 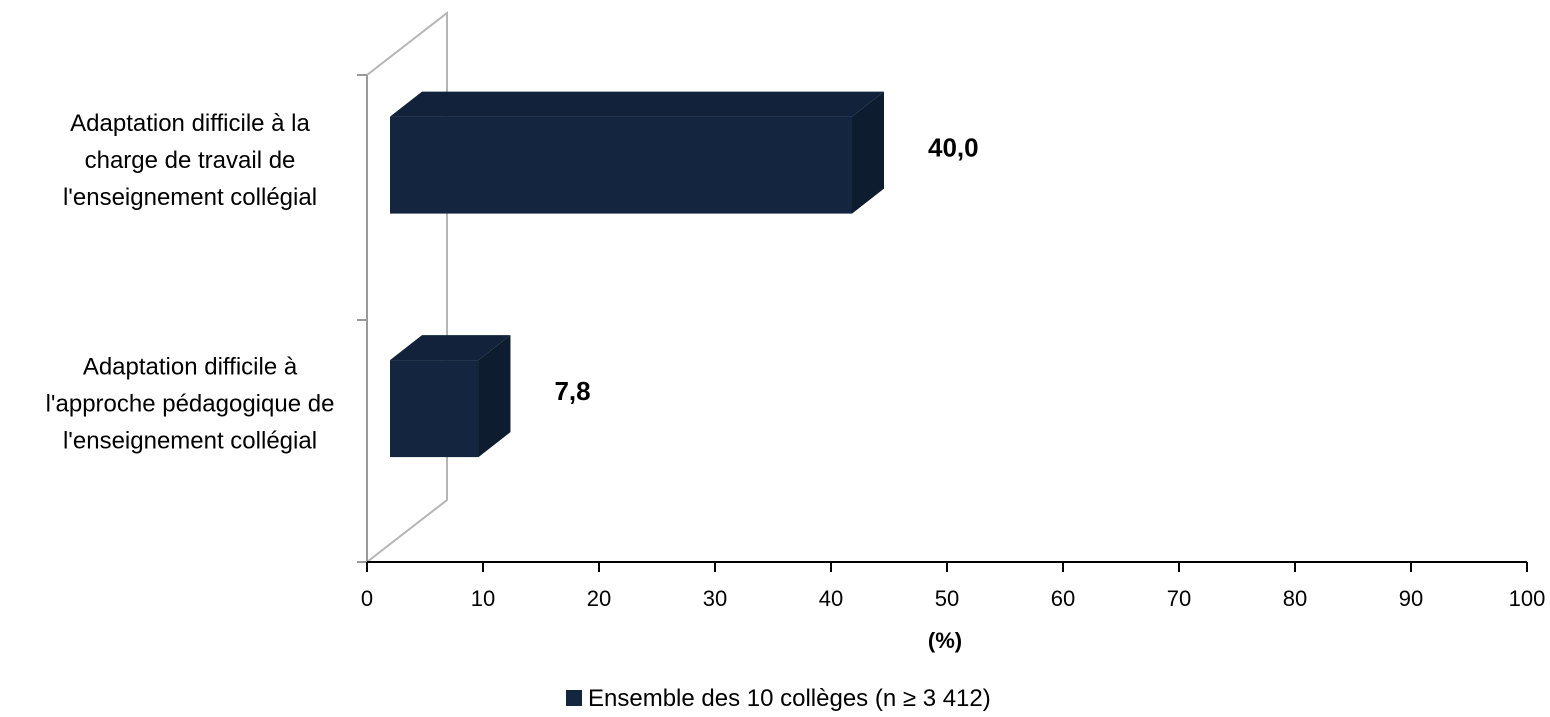 I want to click on category-label-line: l'approche pédagogique de, so click(x=190, y=404).